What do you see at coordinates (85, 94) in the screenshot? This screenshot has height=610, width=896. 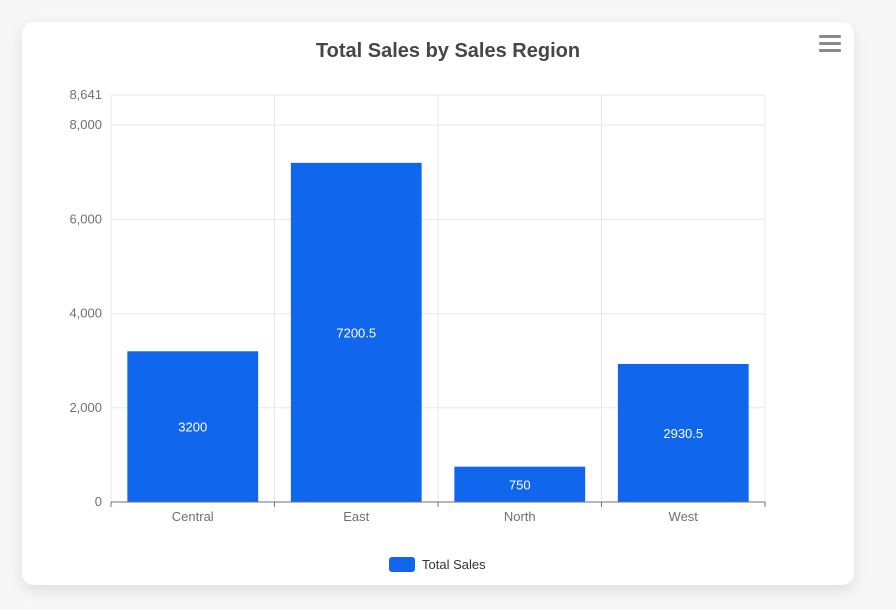 I see `y-tick-label: 8,641` at bounding box center [85, 94].